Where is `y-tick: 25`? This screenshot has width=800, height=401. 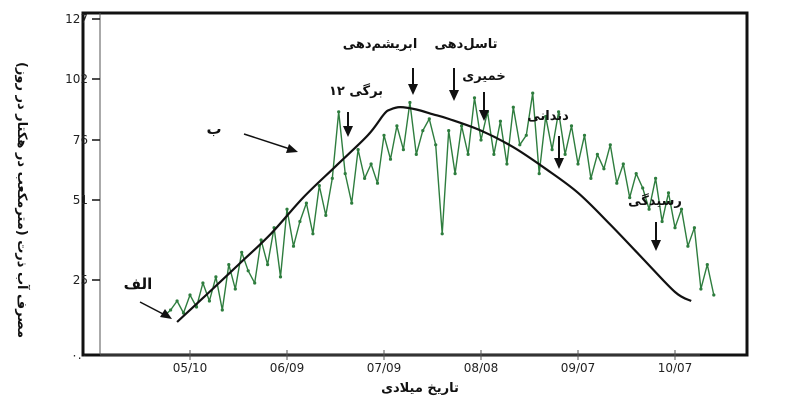 y-tick: 25 is located at coordinates (86, 280).